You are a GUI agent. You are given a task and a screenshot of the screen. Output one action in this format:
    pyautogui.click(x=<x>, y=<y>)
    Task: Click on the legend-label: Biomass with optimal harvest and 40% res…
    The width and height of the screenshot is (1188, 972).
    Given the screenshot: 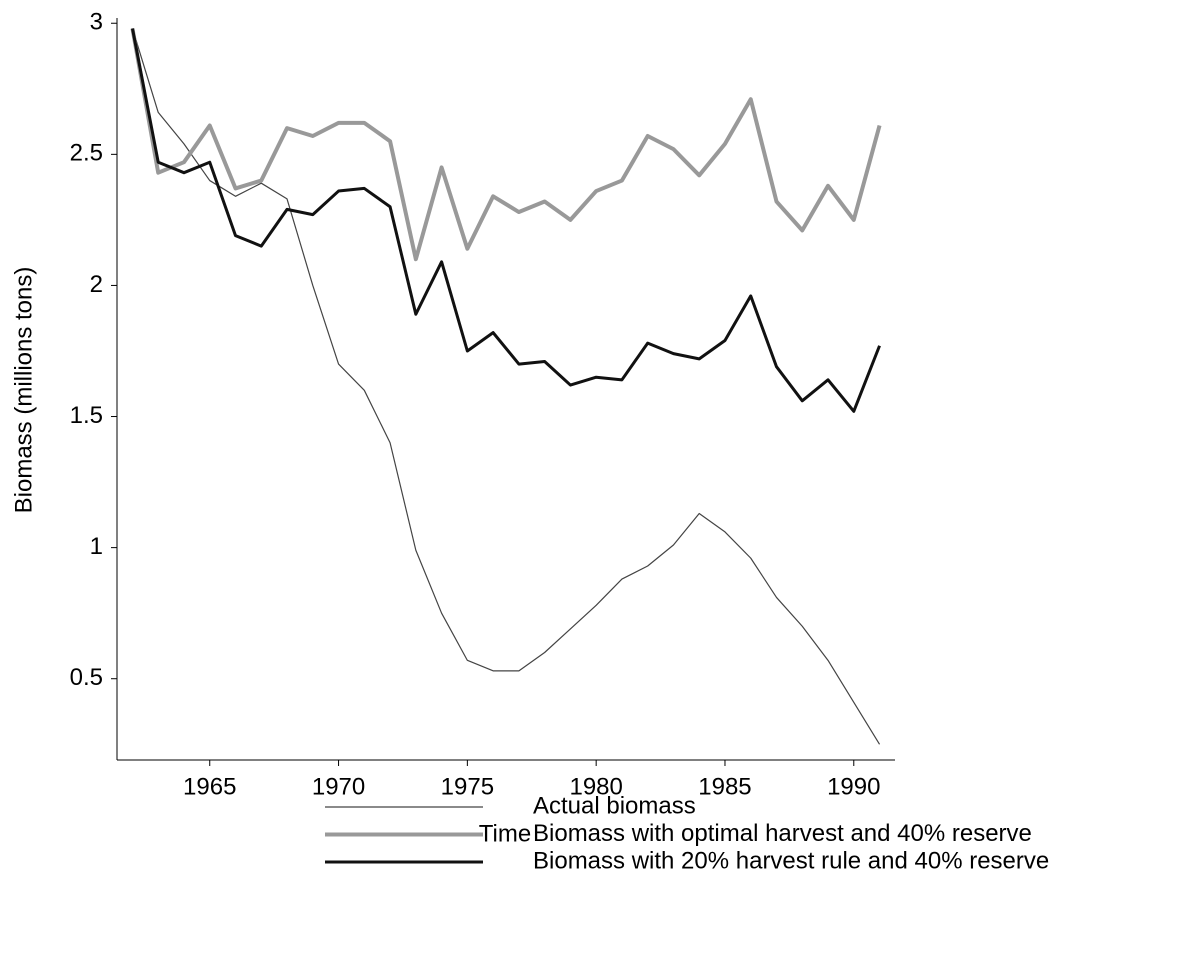 What is the action you would take?
    pyautogui.click(x=782, y=833)
    